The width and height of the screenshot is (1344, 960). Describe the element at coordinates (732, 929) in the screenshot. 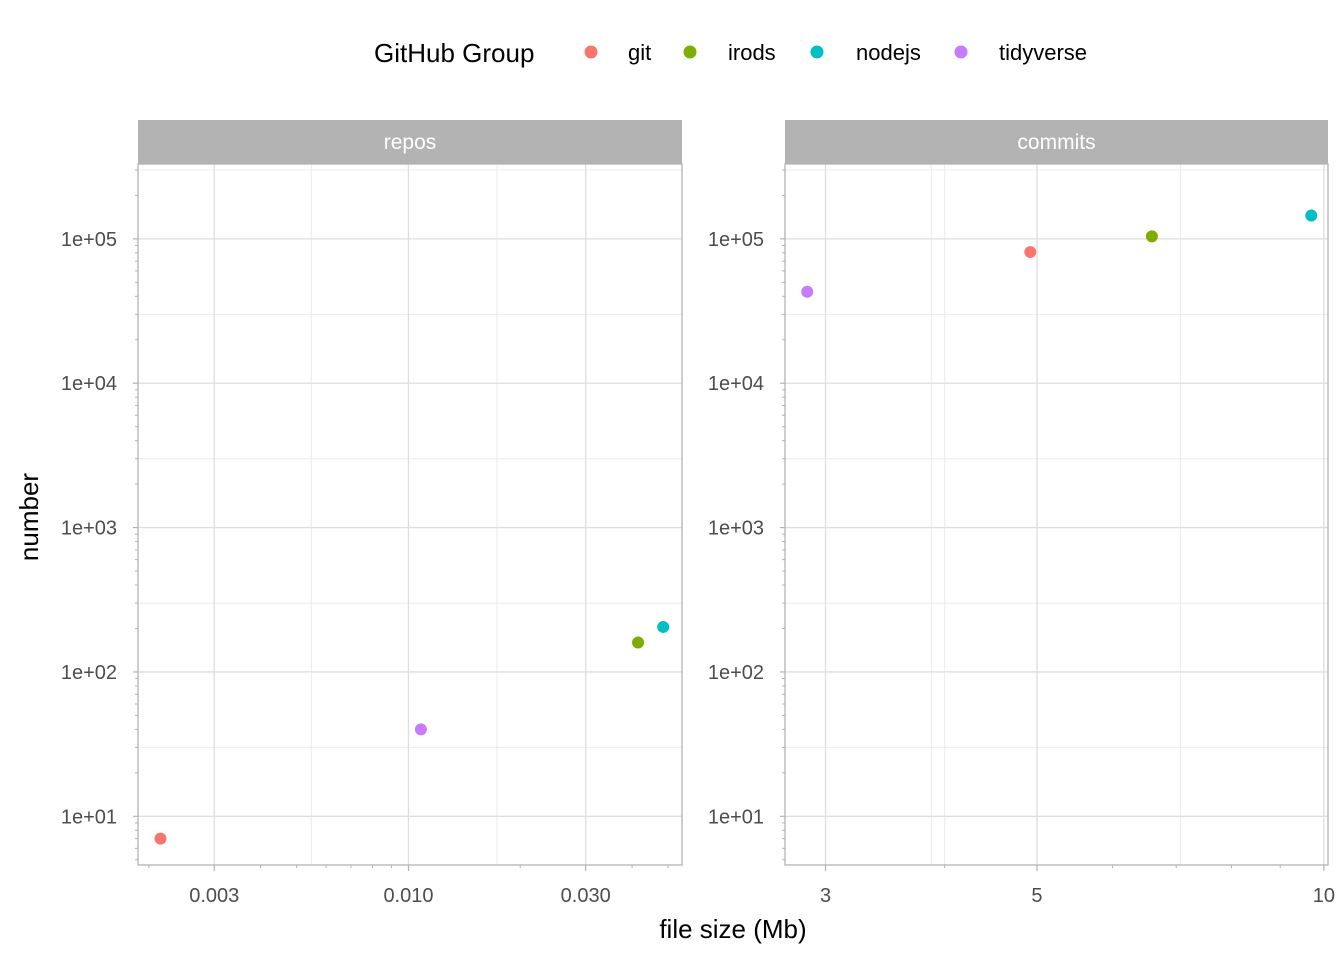

I see `x-axis-title: file size (Mb)` at that location.